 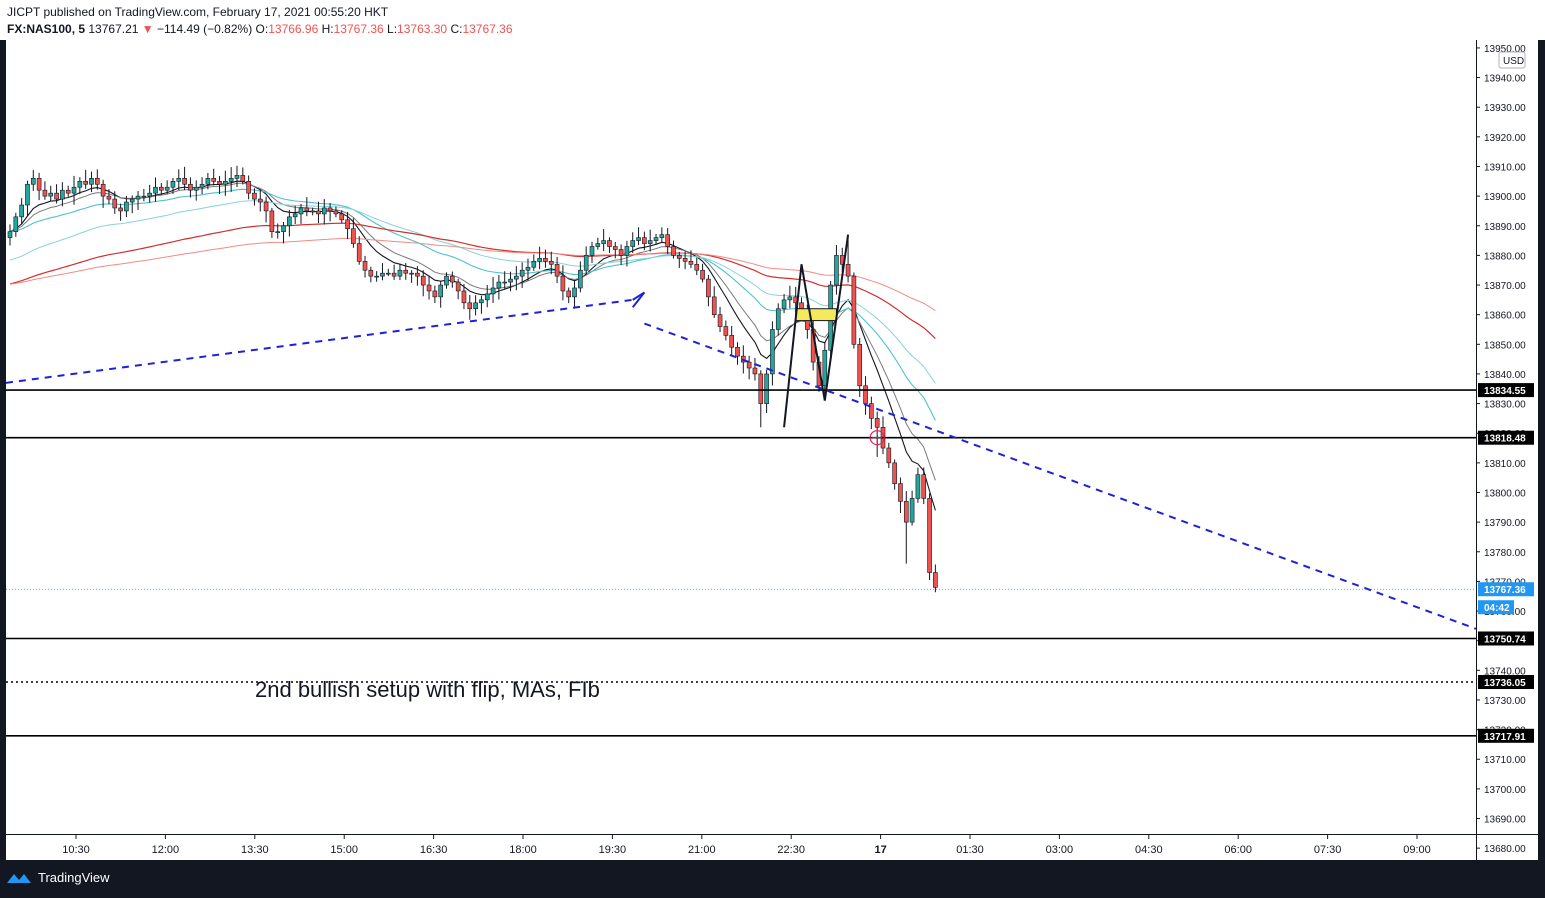 What do you see at coordinates (638, 299) in the screenshot?
I see `trendline-arrow-lower` at bounding box center [638, 299].